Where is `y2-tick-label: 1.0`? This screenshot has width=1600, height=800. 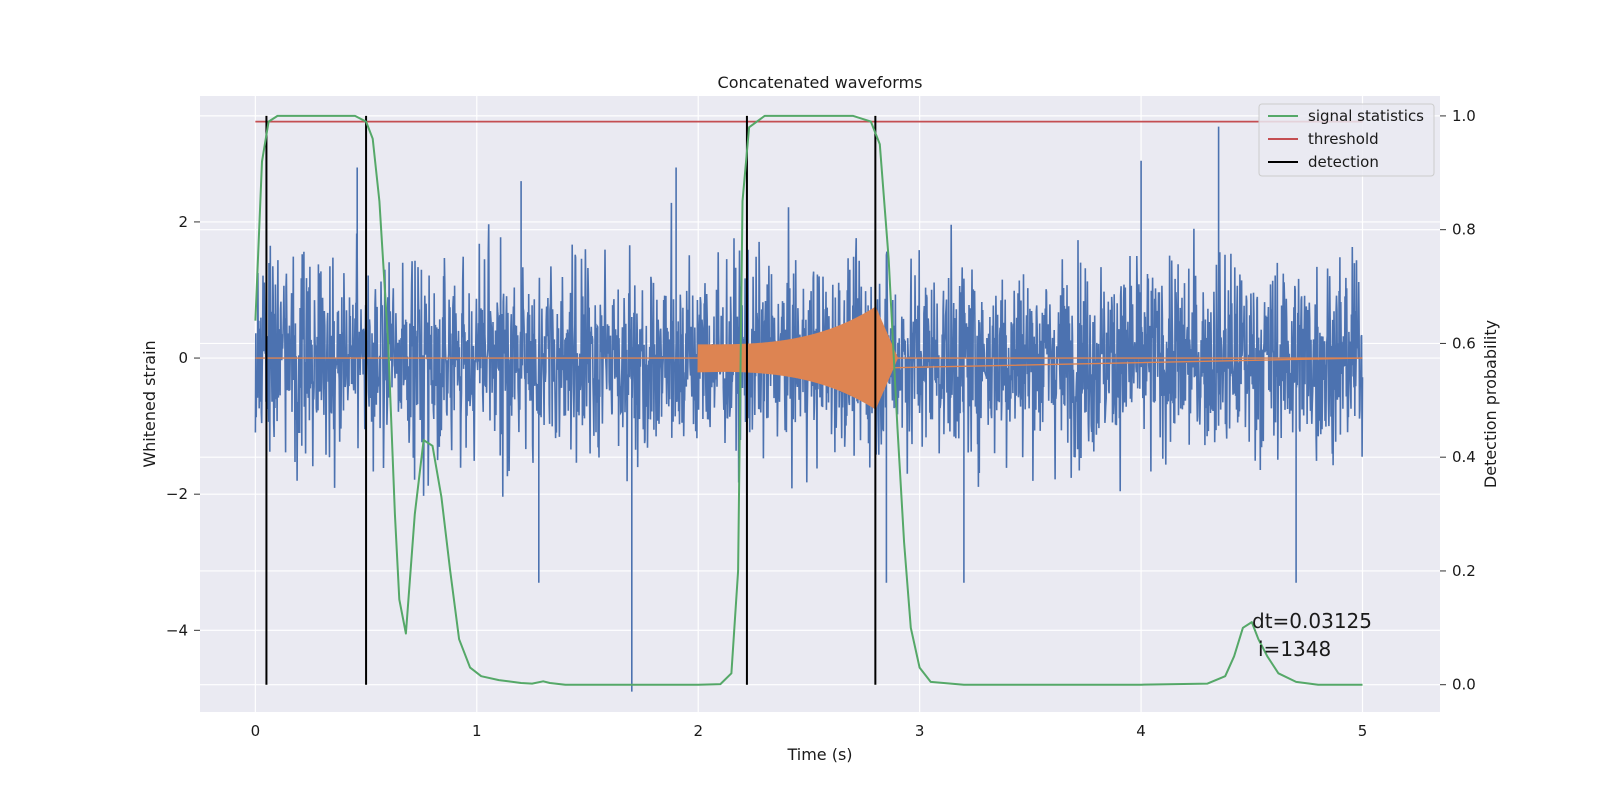
y2-tick-label: 1.0 is located at coordinates (1464, 116).